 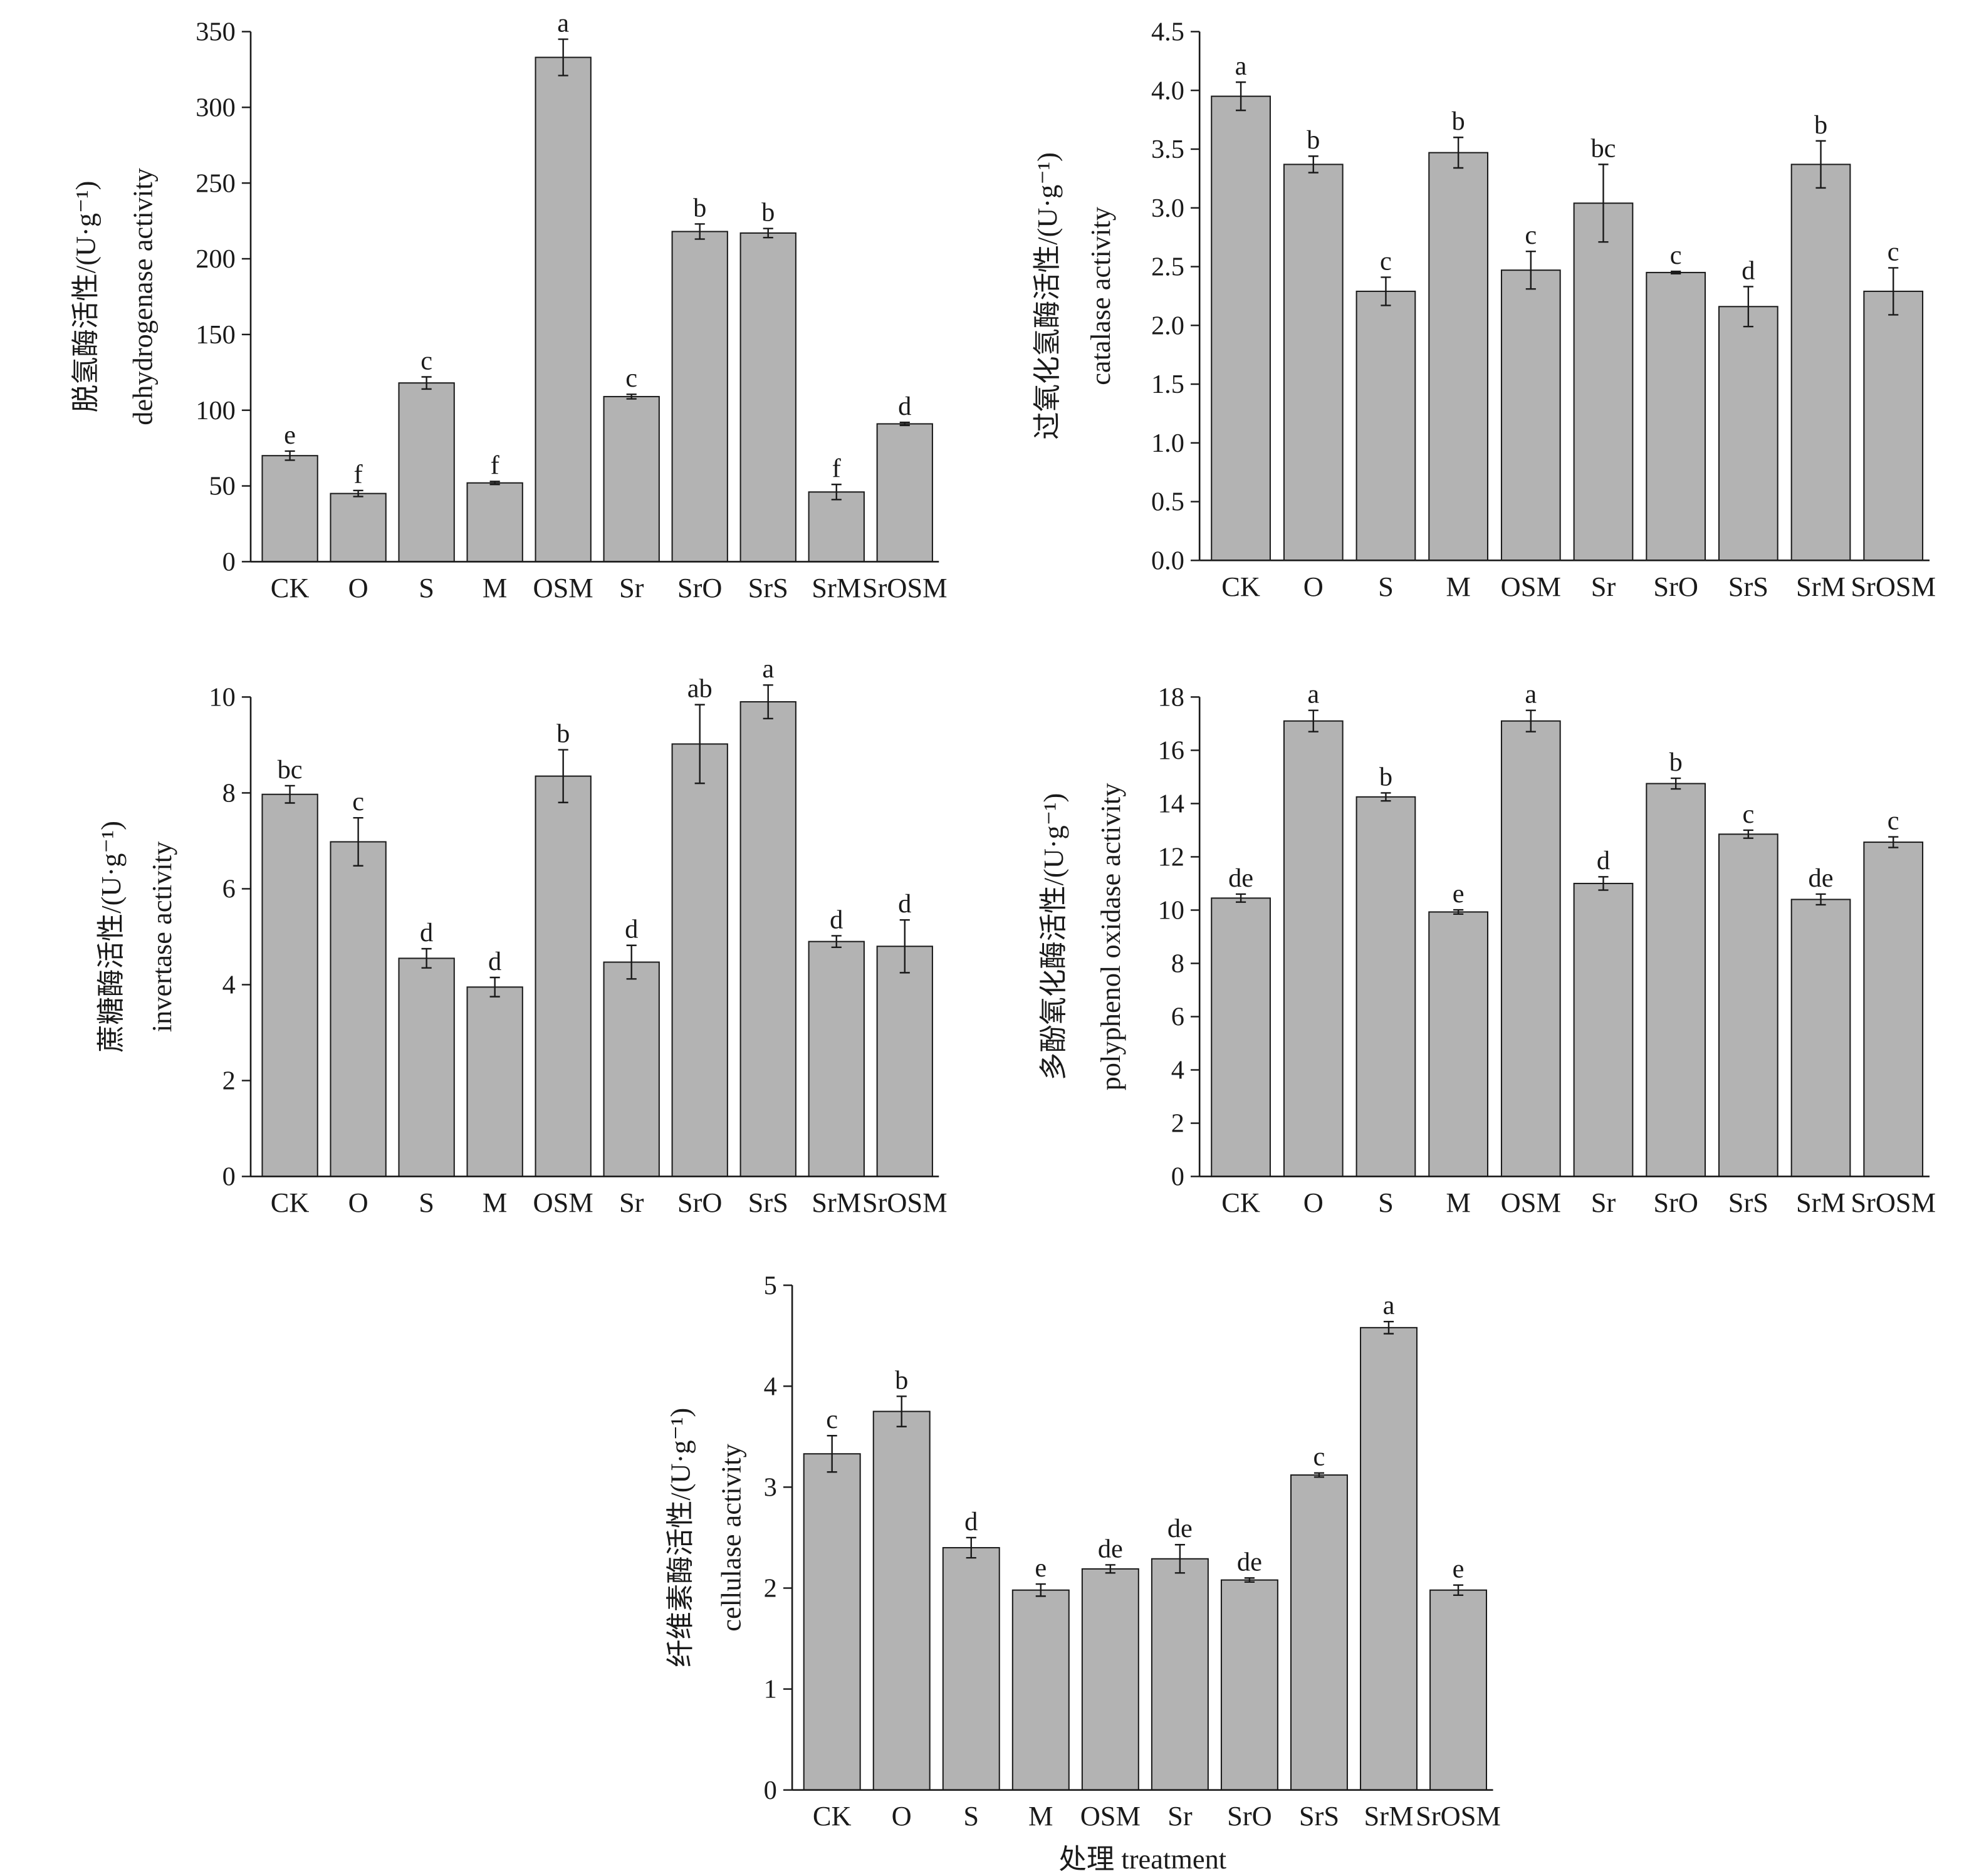 What do you see at coordinates (1167, 502) in the screenshot?
I see `y-tick-label: 0.5` at bounding box center [1167, 502].